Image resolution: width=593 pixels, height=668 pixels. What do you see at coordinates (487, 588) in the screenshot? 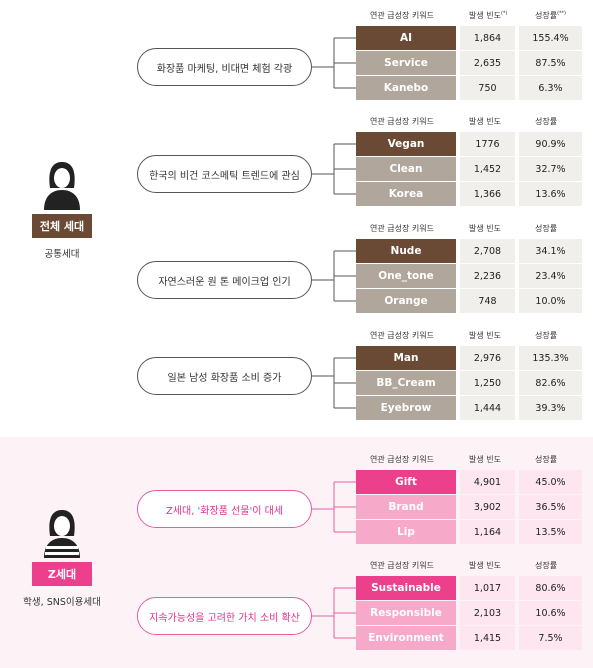
I see `frequency-cell: 1,017` at bounding box center [487, 588].